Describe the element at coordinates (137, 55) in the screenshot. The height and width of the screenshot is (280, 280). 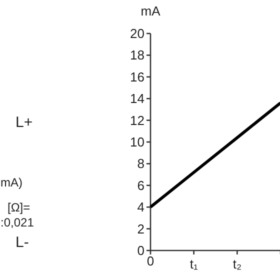
I see `y-tick-label: 18` at that location.